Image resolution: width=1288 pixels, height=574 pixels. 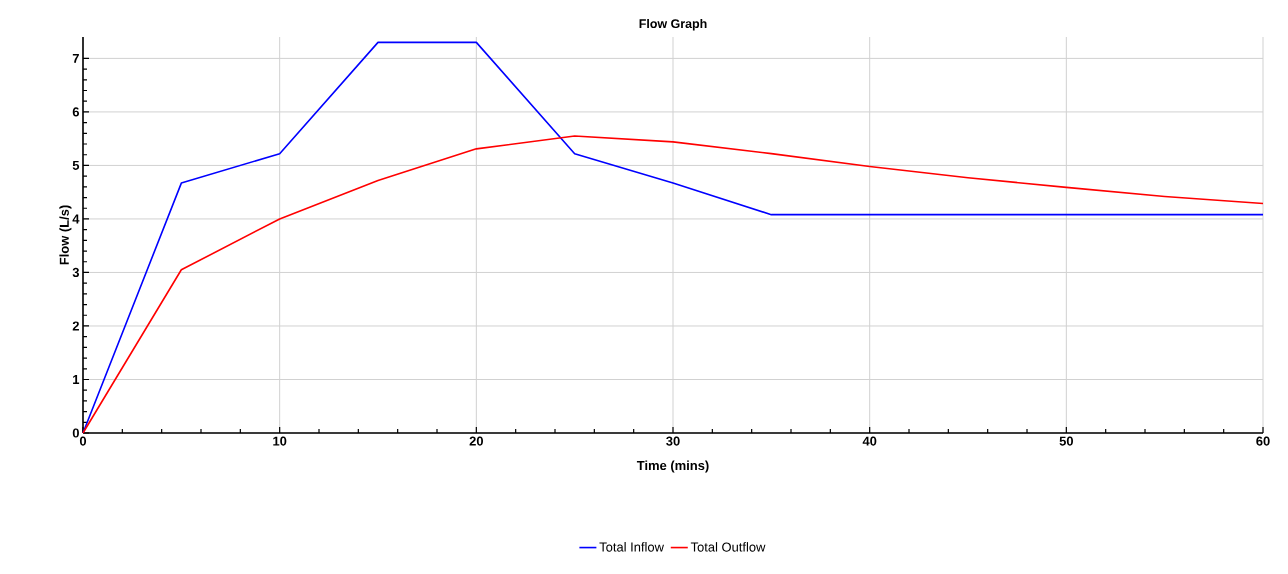 I want to click on y-tick-label: 5, so click(x=76, y=165).